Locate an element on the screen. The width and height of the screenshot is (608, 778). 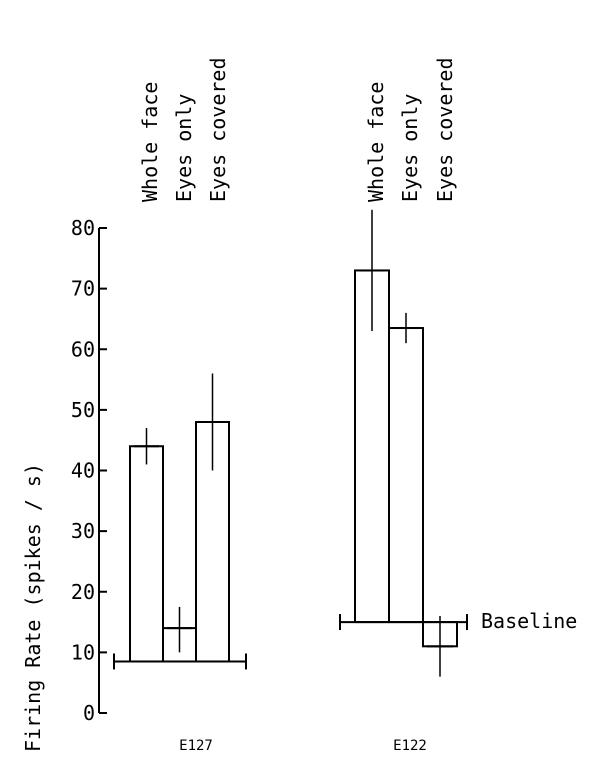
y-tick-label: 10 is located at coordinates (83, 652).